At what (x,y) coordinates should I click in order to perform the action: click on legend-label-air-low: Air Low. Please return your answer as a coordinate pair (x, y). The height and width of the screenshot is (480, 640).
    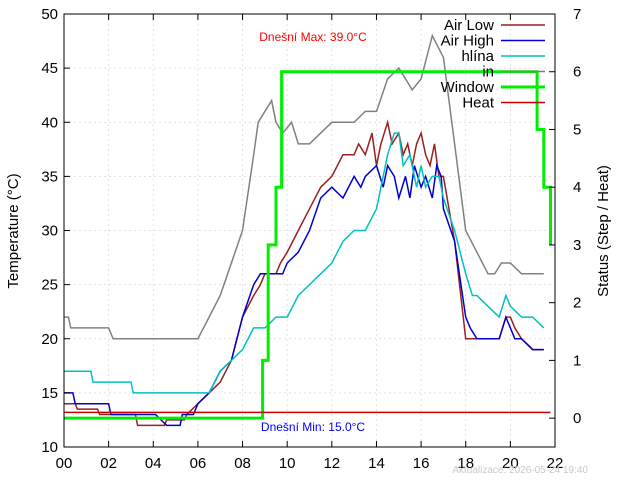
    Looking at the image, I should click on (469, 25).